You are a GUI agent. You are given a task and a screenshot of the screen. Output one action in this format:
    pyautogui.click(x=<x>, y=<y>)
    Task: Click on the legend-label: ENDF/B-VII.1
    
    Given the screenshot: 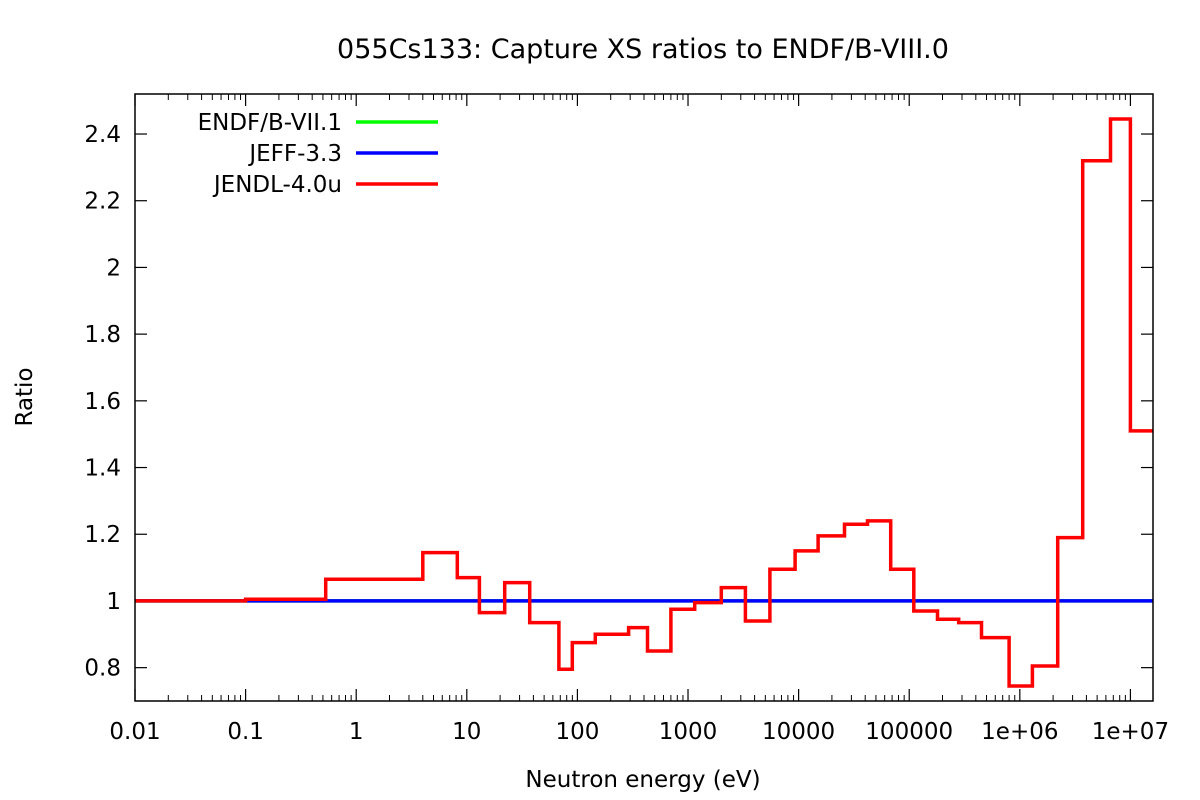 What is the action you would take?
    pyautogui.click(x=270, y=123)
    